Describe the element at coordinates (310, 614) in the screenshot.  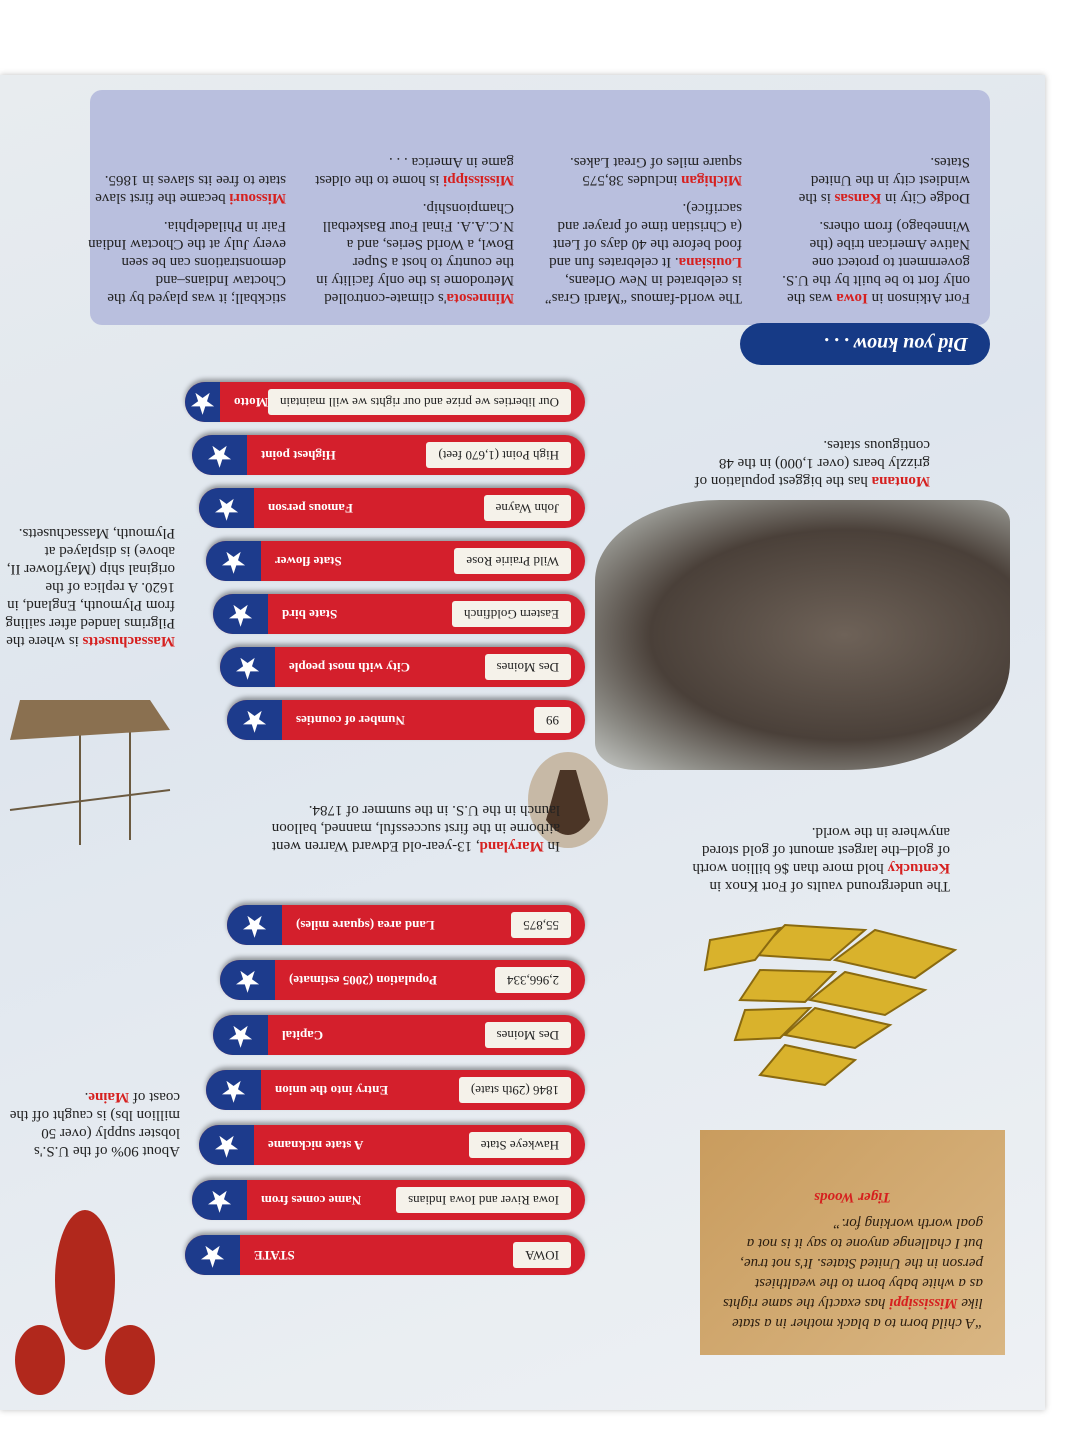
I see `fact-label: State bird` at that location.